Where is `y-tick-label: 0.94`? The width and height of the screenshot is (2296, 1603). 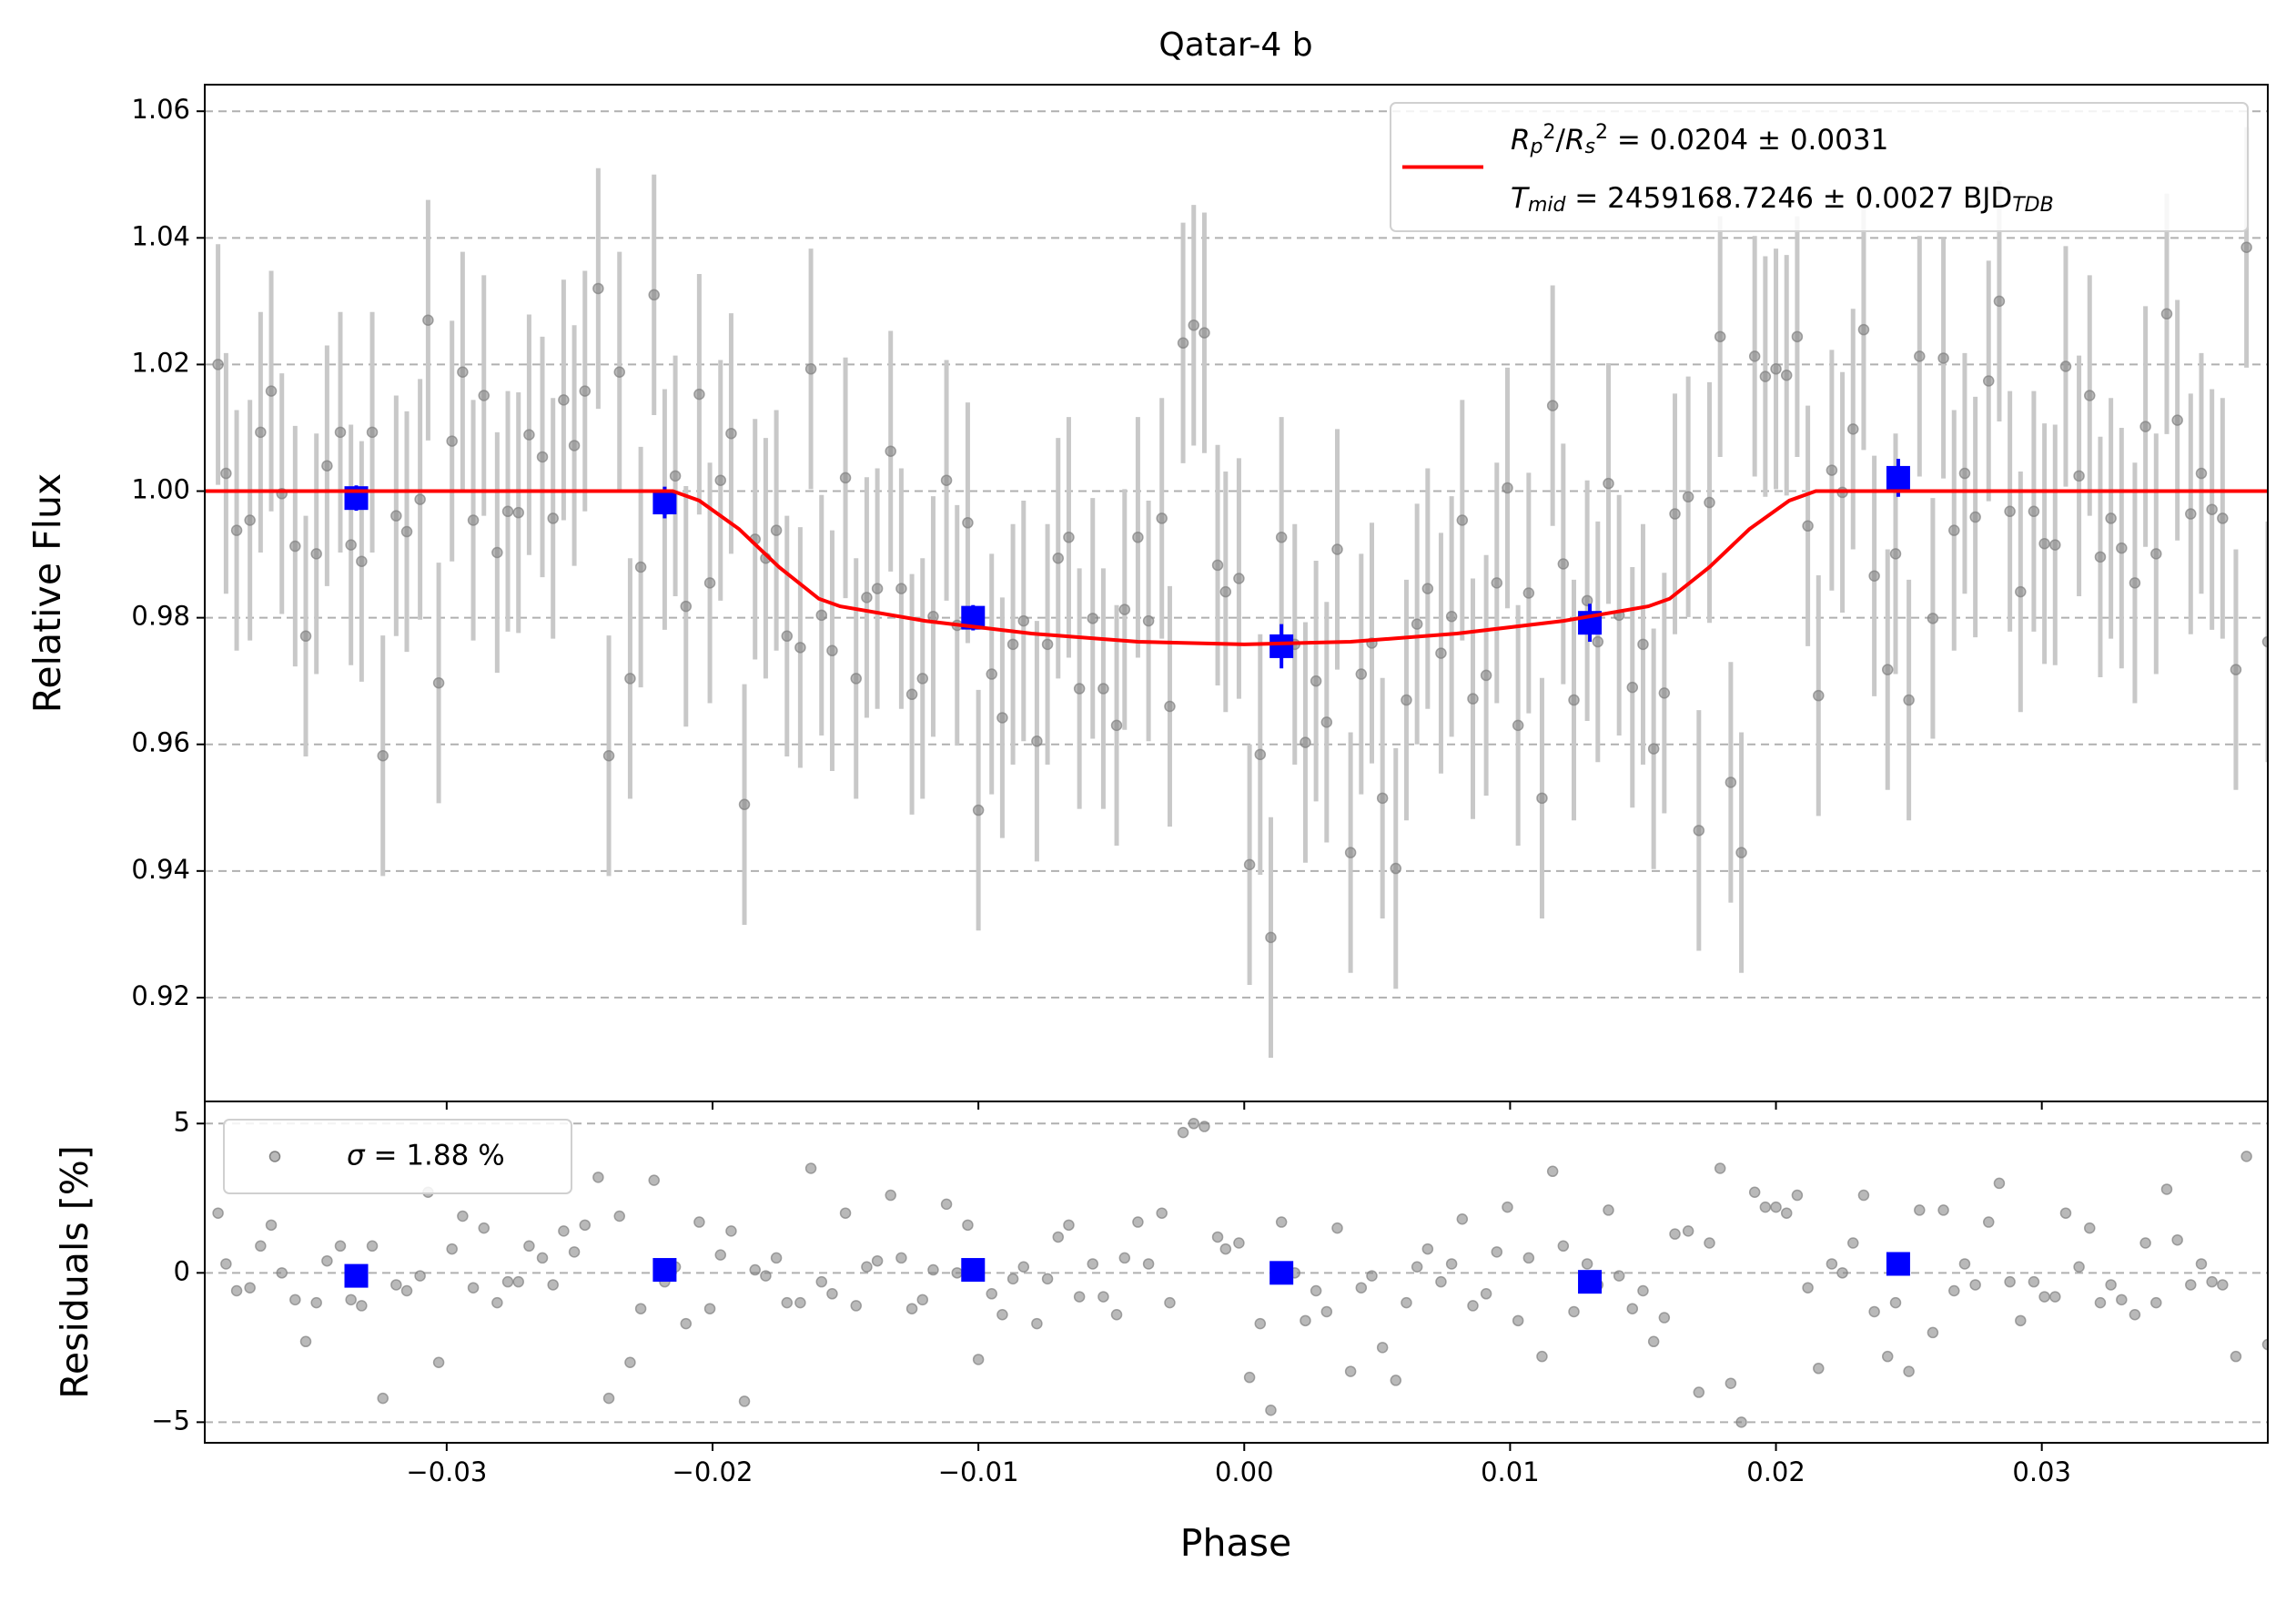
y-tick-label: 0.94 is located at coordinates (160, 869).